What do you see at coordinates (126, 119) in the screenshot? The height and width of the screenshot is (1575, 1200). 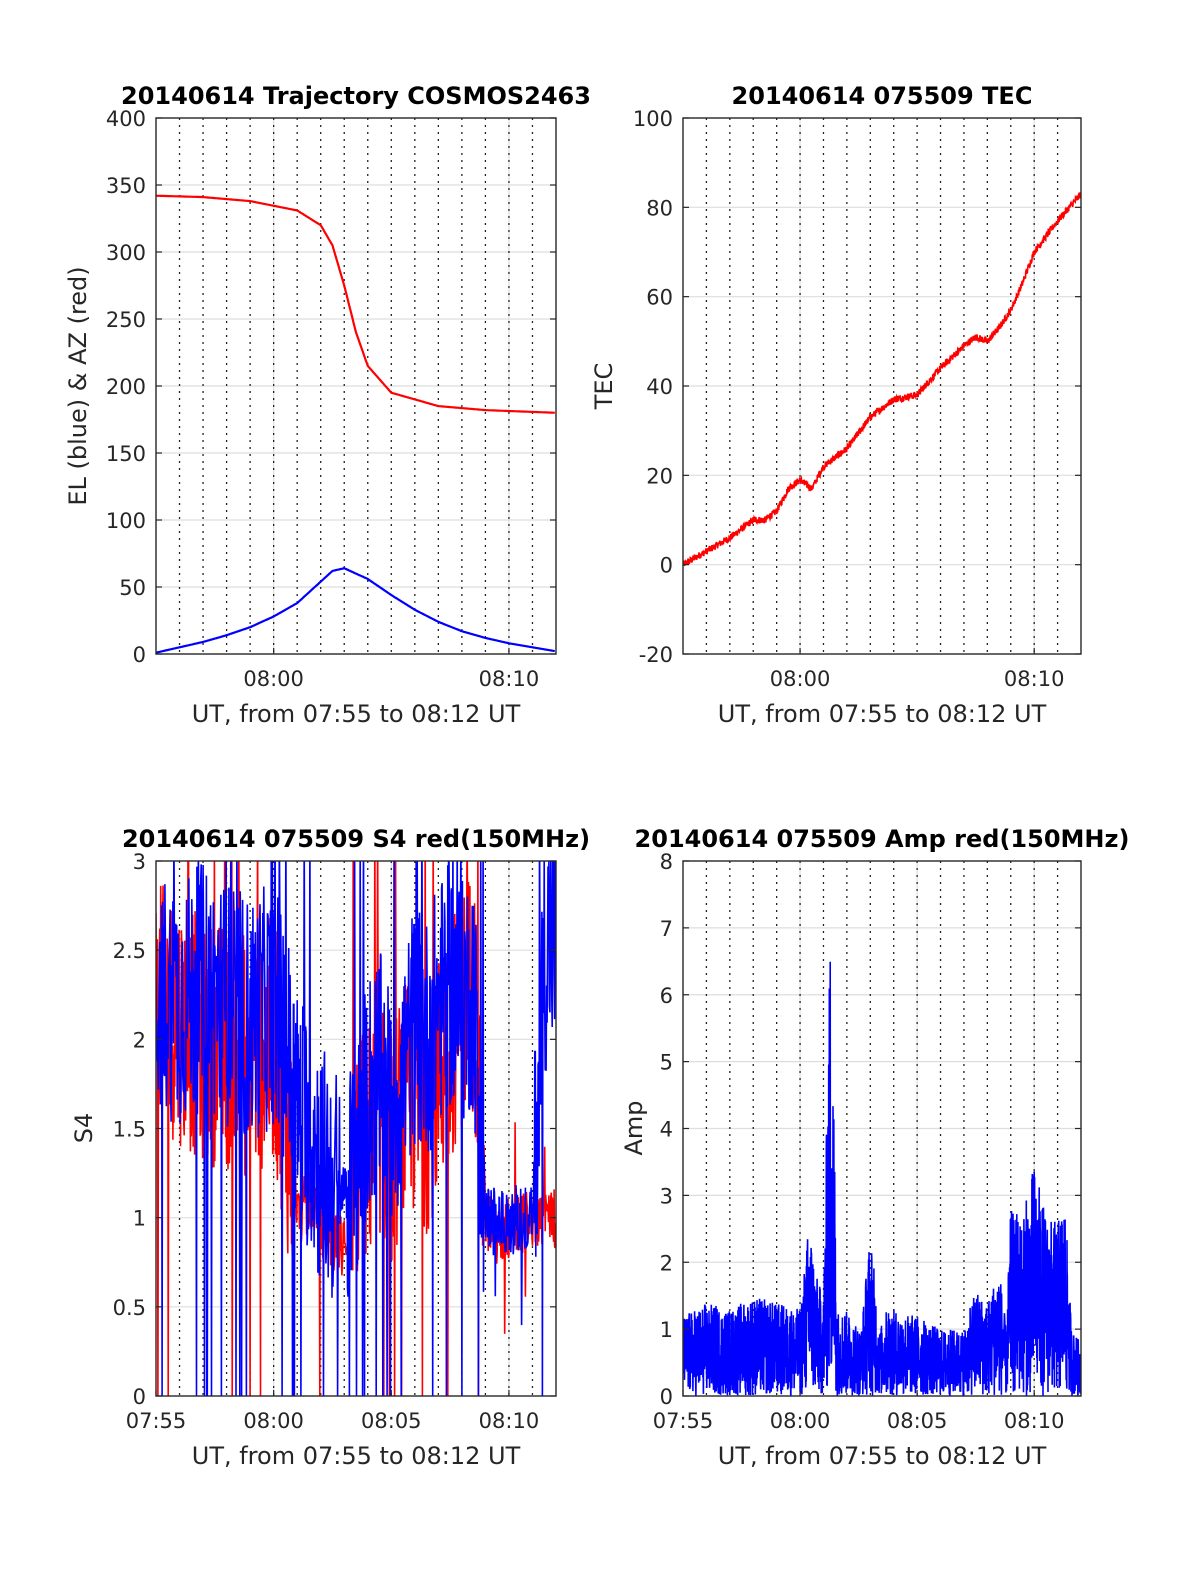 I see `y-tick-label: 400` at bounding box center [126, 119].